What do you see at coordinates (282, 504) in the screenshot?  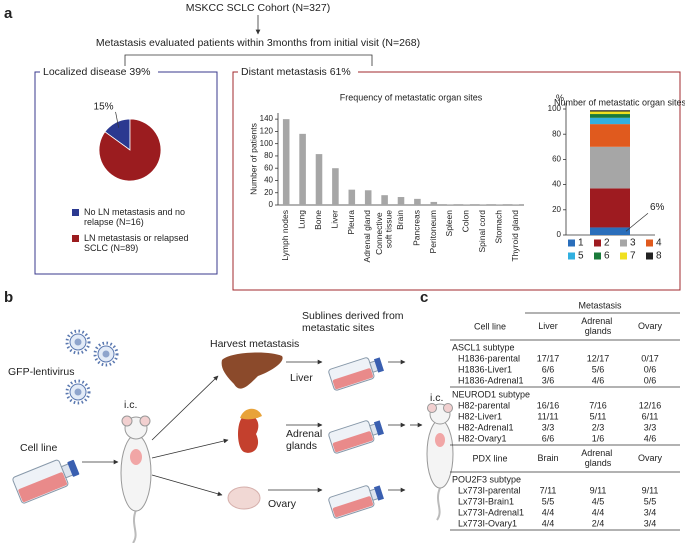 I see `organ-label: Ovary` at bounding box center [282, 504].